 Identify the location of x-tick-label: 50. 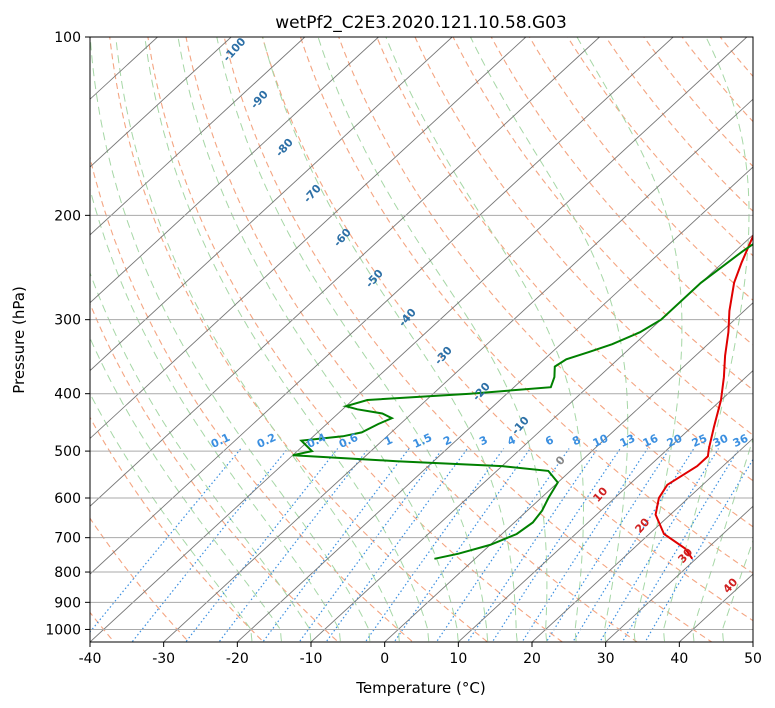
(753, 659).